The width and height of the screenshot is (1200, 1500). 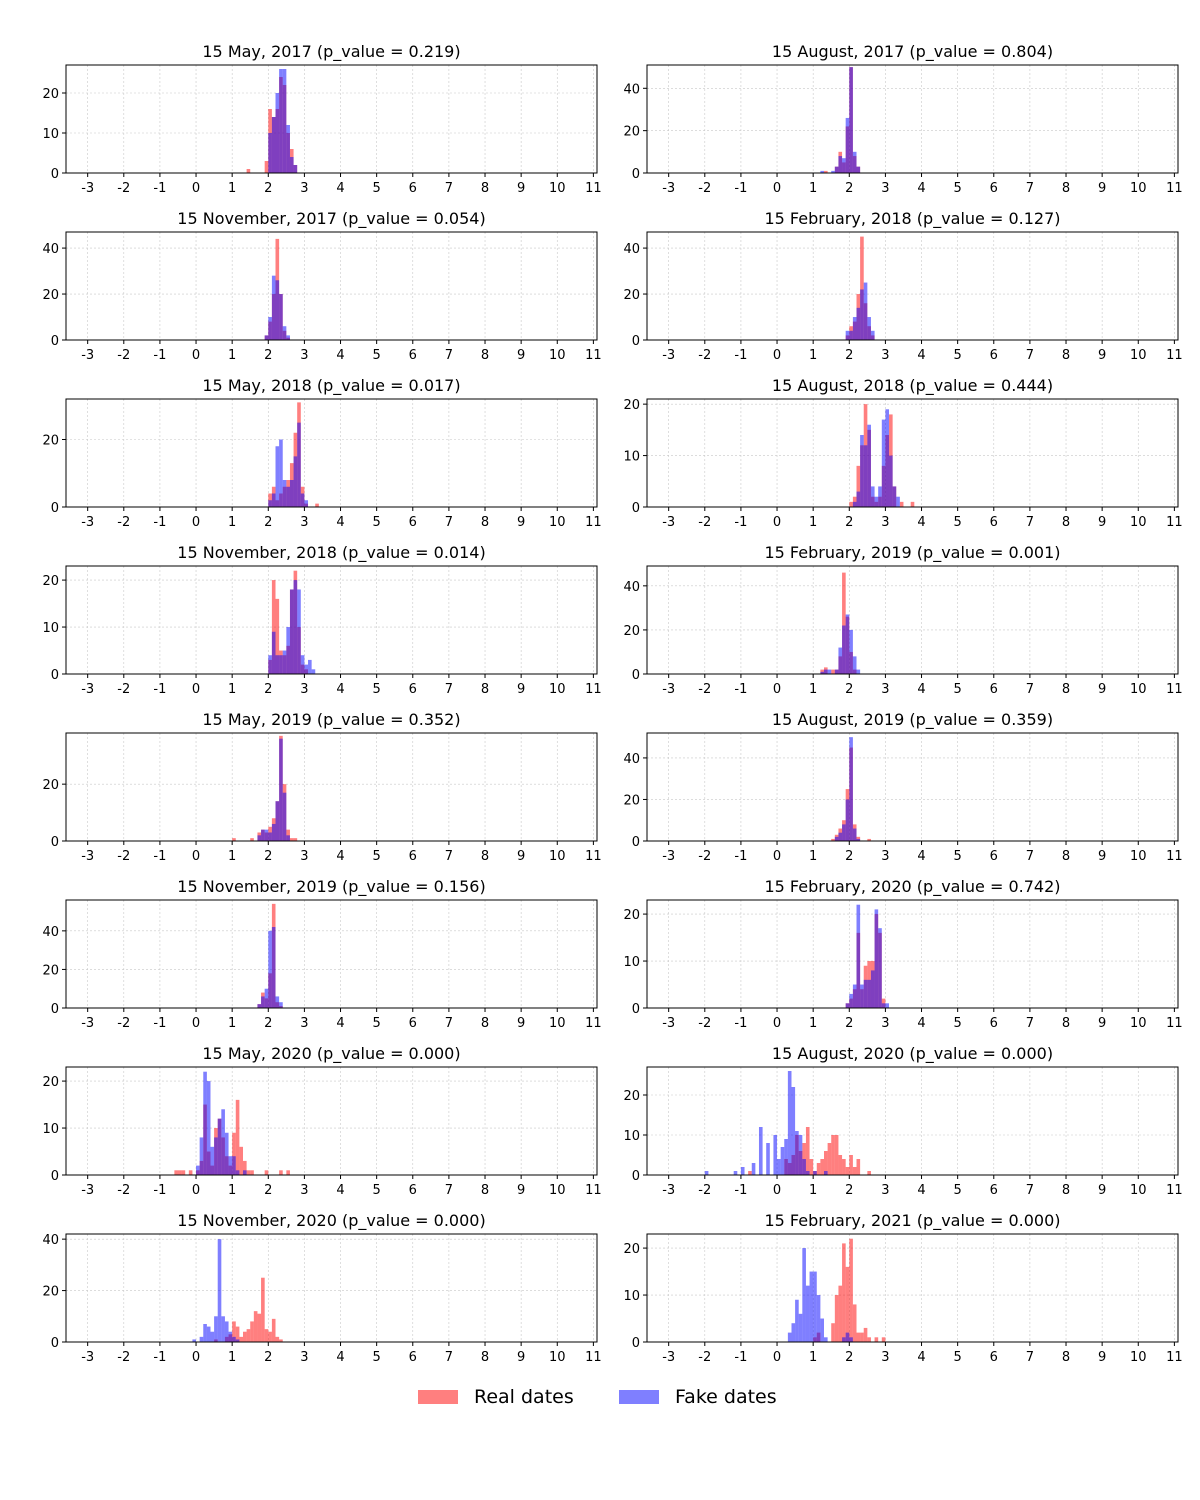 I want to click on x-tick-label: 9, so click(x=521, y=1190).